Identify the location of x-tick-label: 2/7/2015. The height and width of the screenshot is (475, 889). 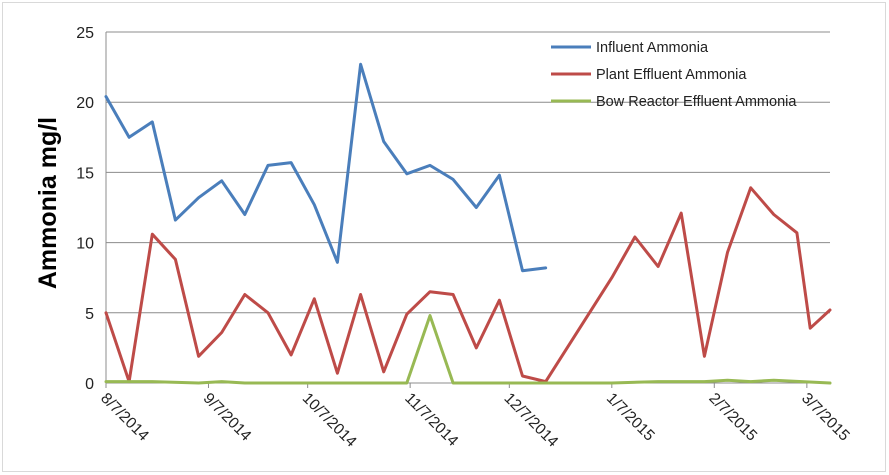
(732, 417).